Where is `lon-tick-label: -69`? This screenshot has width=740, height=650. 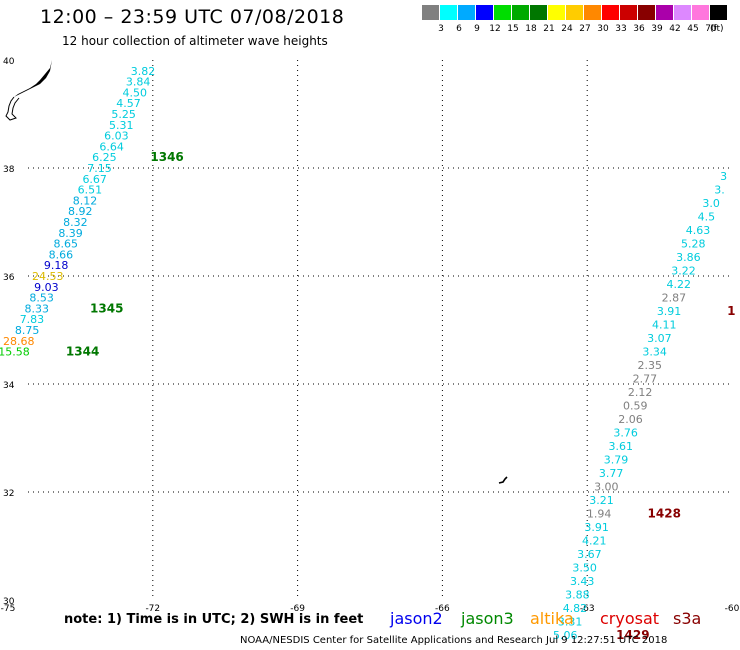 lon-tick-label: -69 is located at coordinates (297, 609).